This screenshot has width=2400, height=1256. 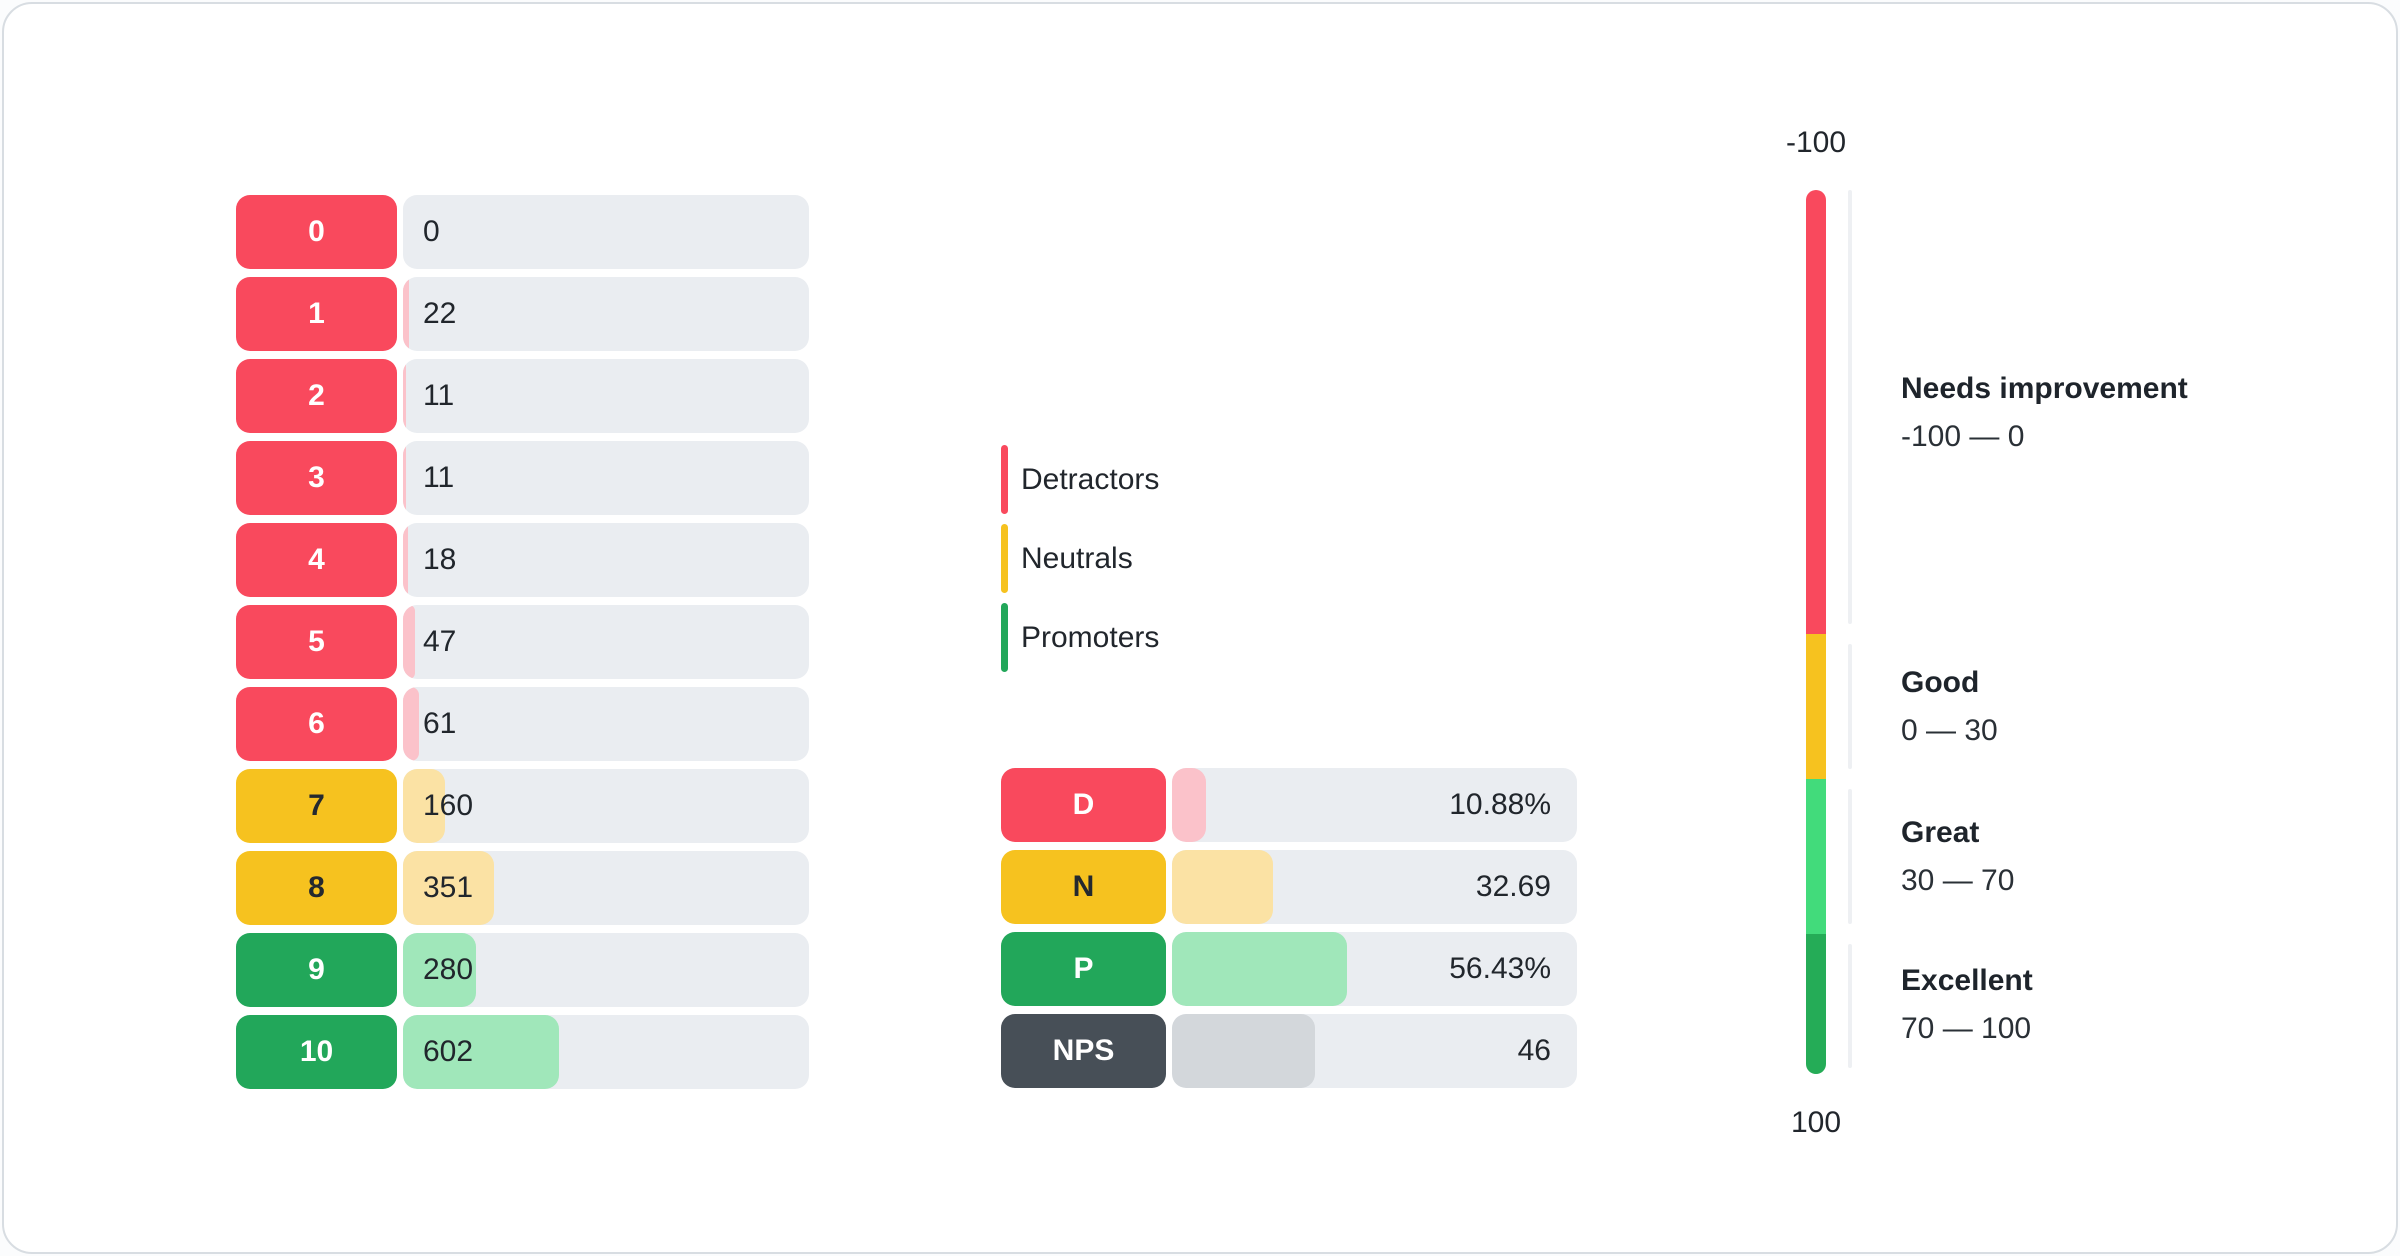 What do you see at coordinates (2044, 413) in the screenshot?
I see `gauge-section-label: Needs improvement -100 — 0` at bounding box center [2044, 413].